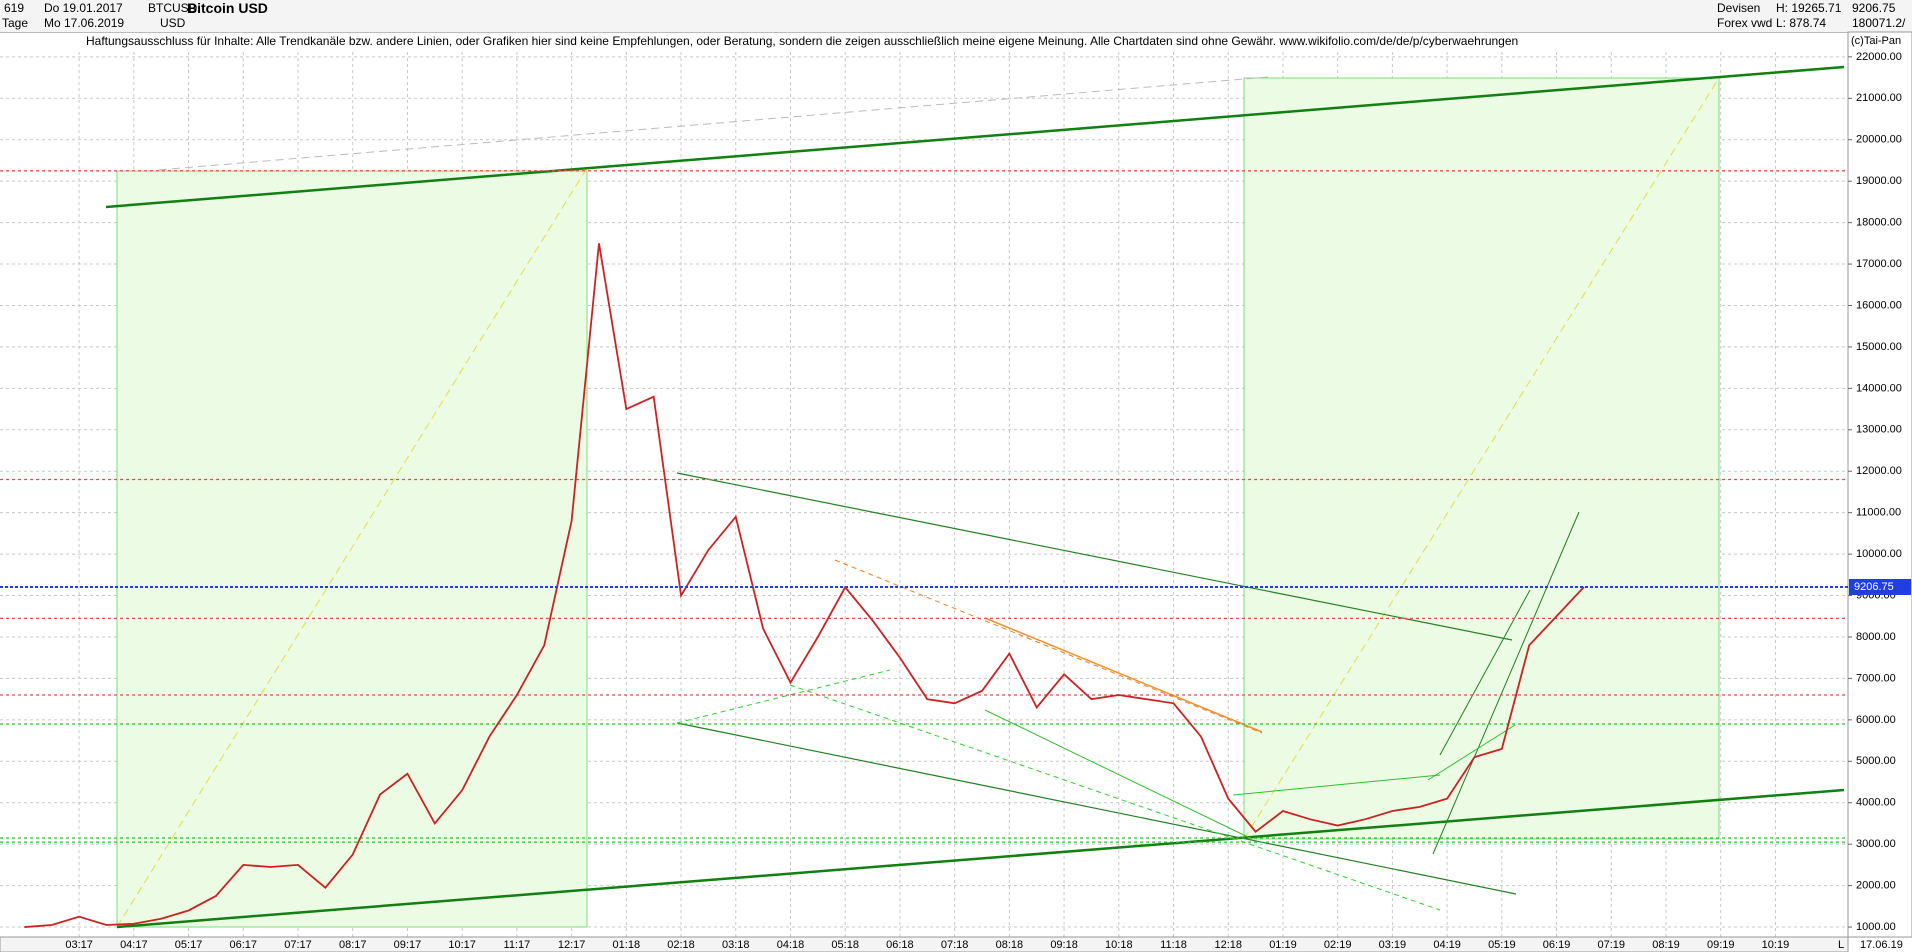 The width and height of the screenshot is (1912, 952). What do you see at coordinates (1879, 554) in the screenshot?
I see `y-tick-label: 10000.00` at bounding box center [1879, 554].